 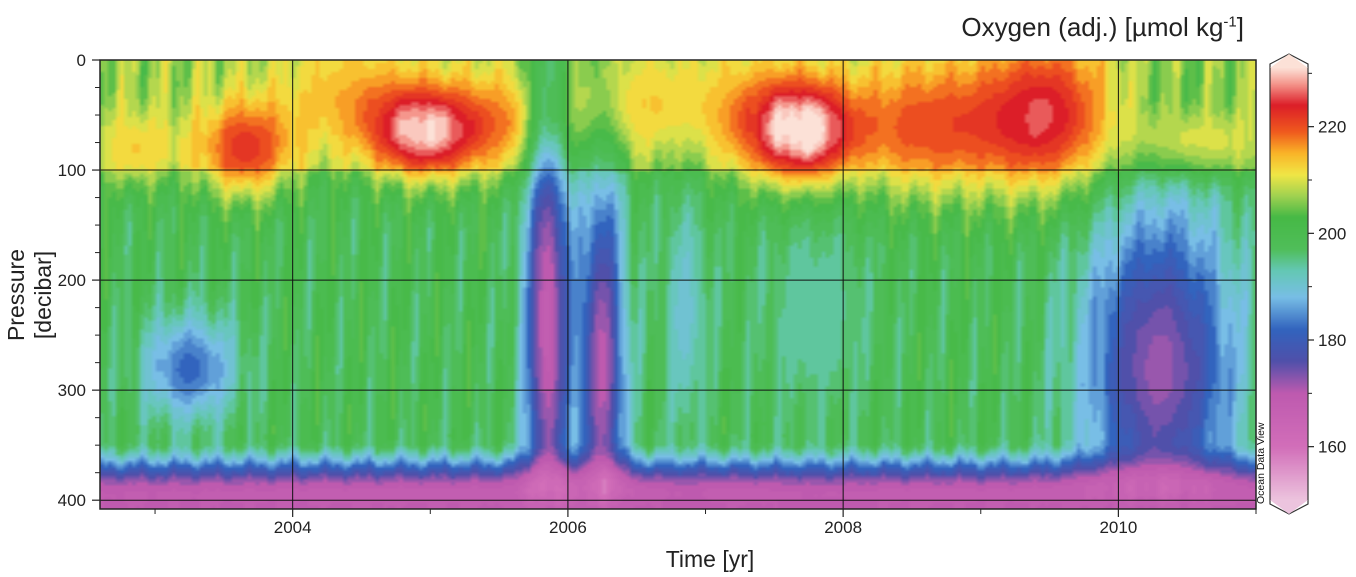 What do you see at coordinates (843, 527) in the screenshot?
I see `x-tick-label: 2008` at bounding box center [843, 527].